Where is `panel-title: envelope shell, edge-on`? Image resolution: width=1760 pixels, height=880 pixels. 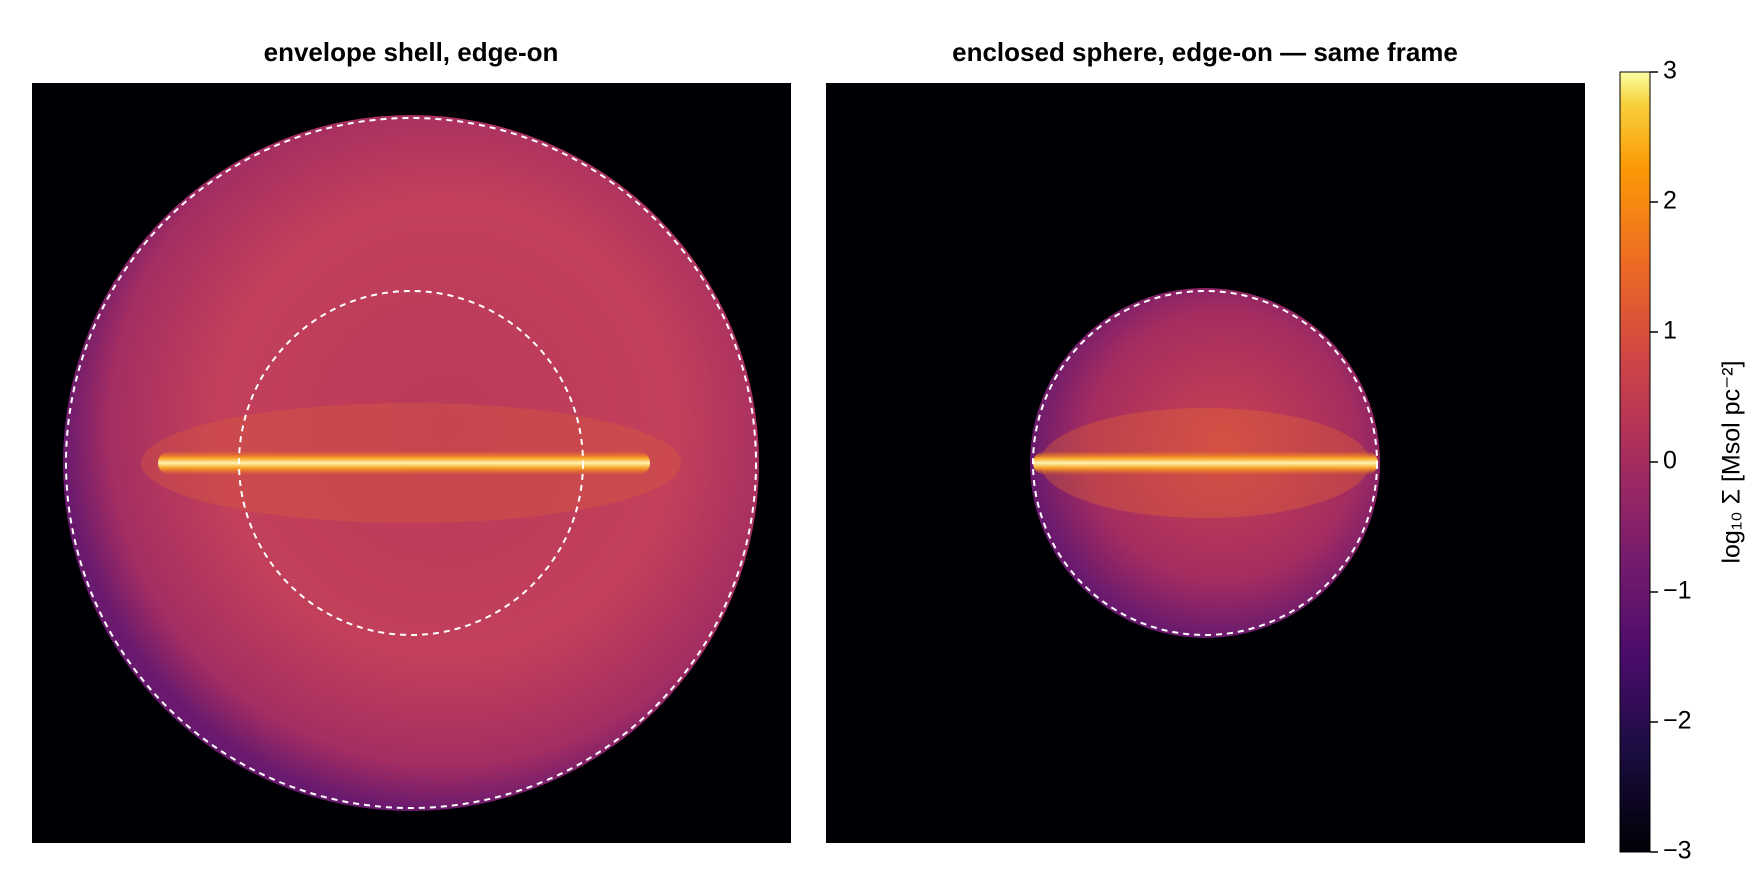 panel-title: envelope shell, edge-on is located at coordinates (411, 52).